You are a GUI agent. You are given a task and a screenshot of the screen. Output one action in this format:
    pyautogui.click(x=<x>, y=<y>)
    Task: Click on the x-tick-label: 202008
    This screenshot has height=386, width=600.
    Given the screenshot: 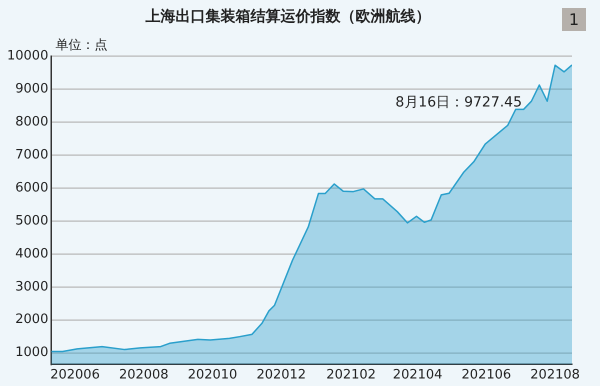 What is the action you would take?
    pyautogui.click(x=143, y=375)
    